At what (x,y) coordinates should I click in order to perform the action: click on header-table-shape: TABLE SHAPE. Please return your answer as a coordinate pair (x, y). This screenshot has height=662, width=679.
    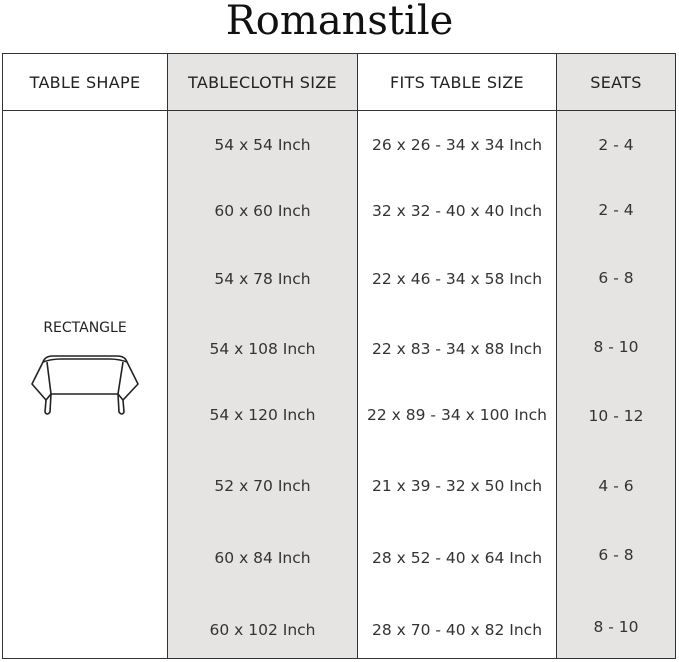
    Looking at the image, I should click on (85, 82).